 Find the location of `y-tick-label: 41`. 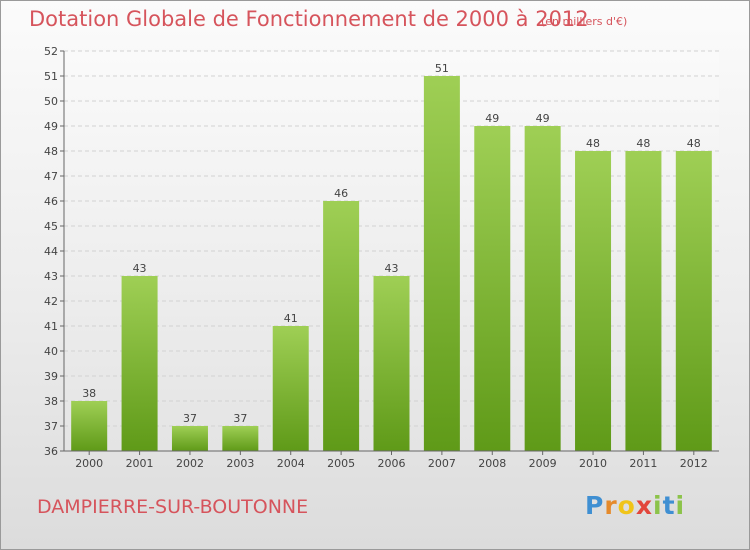

y-tick-label: 41 is located at coordinates (51, 326).